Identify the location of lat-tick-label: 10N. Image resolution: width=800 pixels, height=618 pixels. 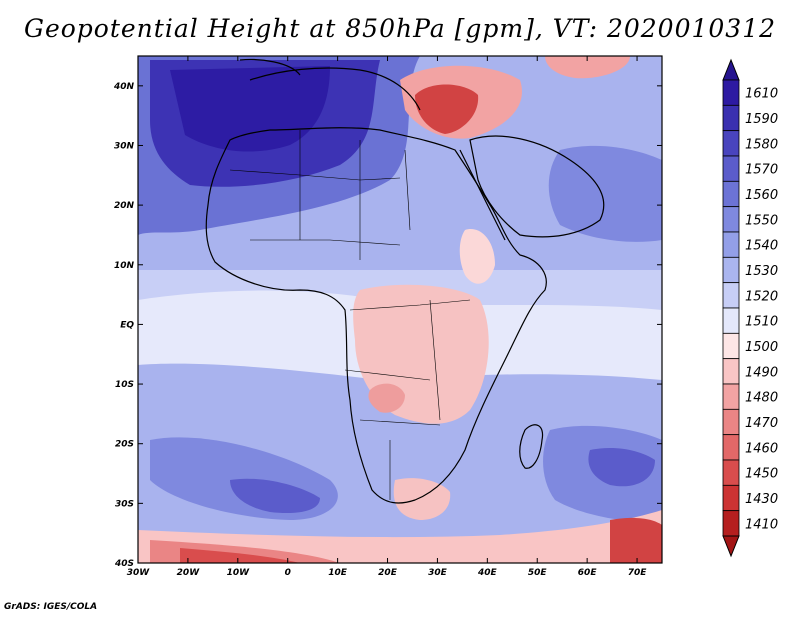
(124, 266).